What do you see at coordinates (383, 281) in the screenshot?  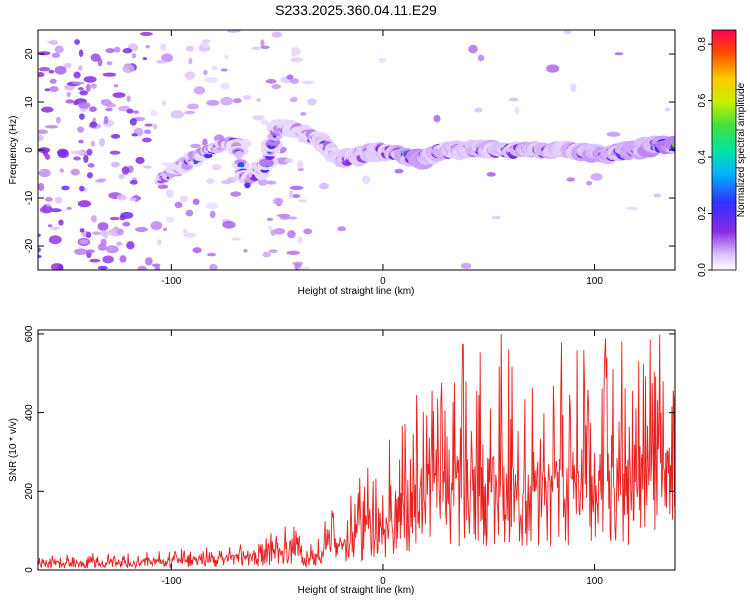 I see `spectrogram-xtick-label: 0` at bounding box center [383, 281].